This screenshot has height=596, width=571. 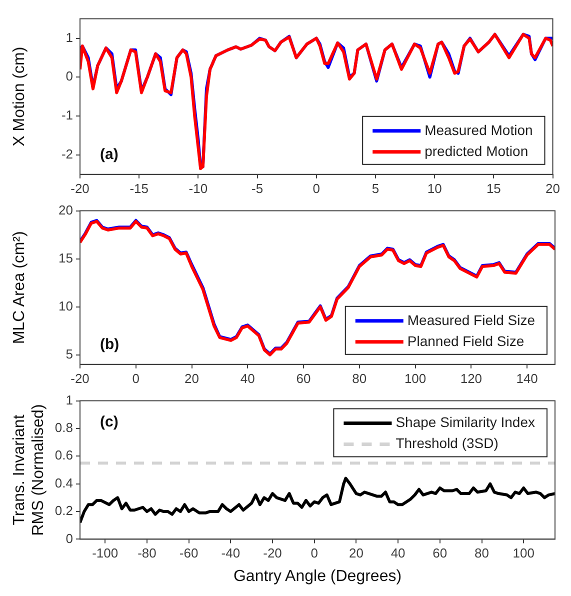 What do you see at coordinates (478, 130) in the screenshot?
I see `legend-label: Measured Motion` at bounding box center [478, 130].